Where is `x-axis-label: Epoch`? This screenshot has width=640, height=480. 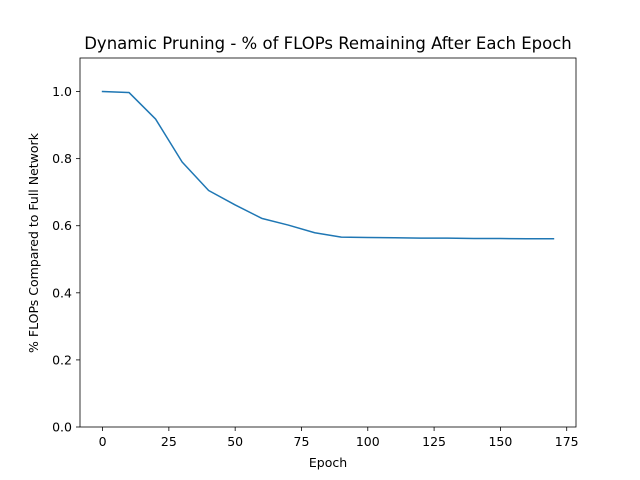 x-axis-label: Epoch is located at coordinates (328, 462).